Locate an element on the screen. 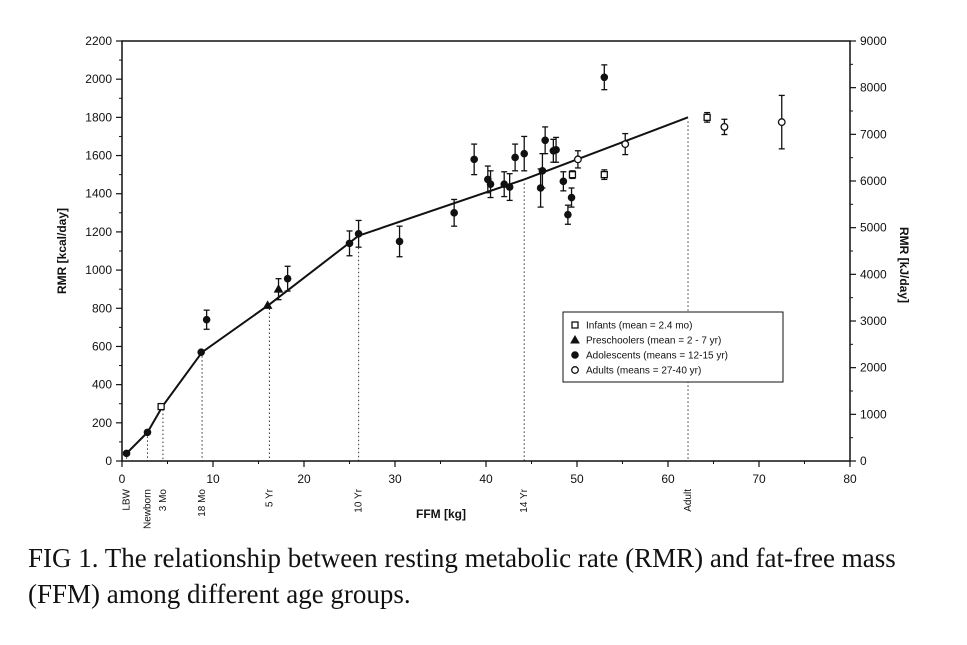 The image size is (967, 645). age-marker-labels: LBW Newborn 3 Mo 18 Mo 5 Yr 10 Yr 14 Yr Adult is located at coordinates (408, 508).